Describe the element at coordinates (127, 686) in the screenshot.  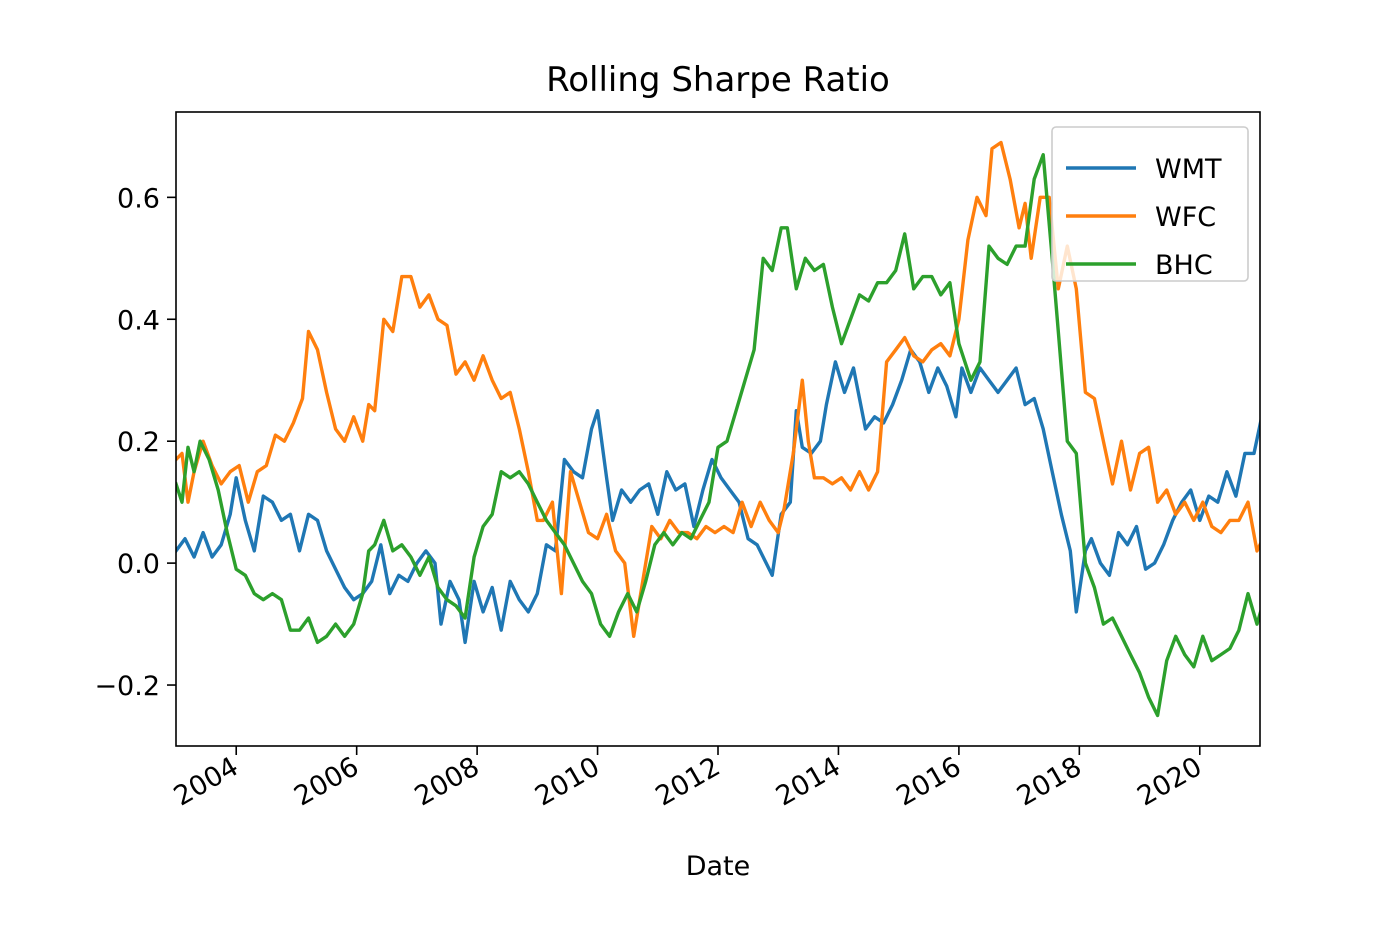
I see `y-tick-label--0-2: −0.2` at that location.